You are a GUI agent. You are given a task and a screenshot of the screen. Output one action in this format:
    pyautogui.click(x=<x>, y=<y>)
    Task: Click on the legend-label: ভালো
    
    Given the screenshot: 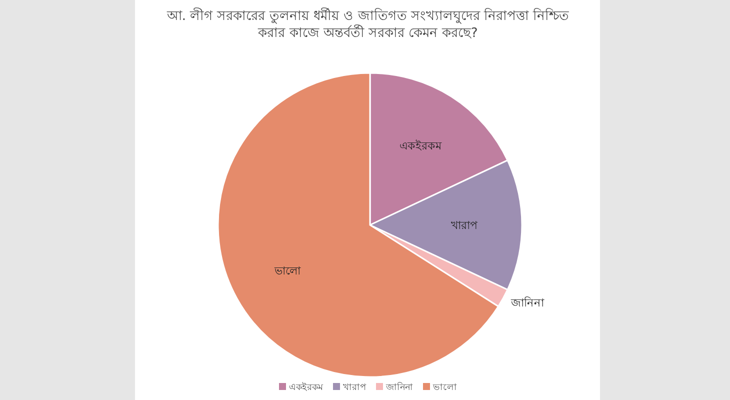 What is the action you would take?
    pyautogui.click(x=444, y=388)
    